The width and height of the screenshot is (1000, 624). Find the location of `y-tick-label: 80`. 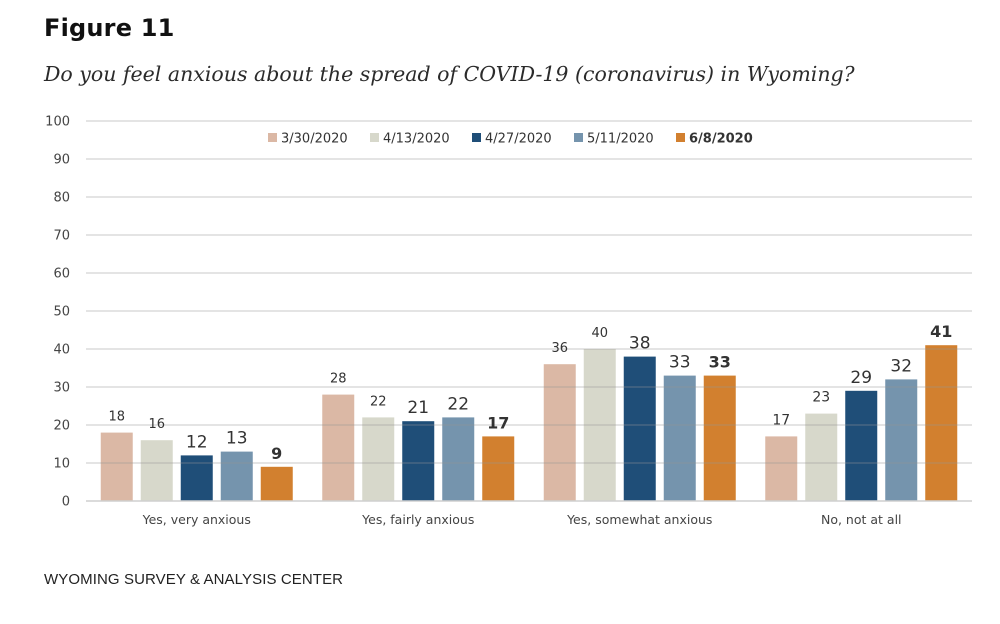

y-tick-label: 80 is located at coordinates (61, 198).